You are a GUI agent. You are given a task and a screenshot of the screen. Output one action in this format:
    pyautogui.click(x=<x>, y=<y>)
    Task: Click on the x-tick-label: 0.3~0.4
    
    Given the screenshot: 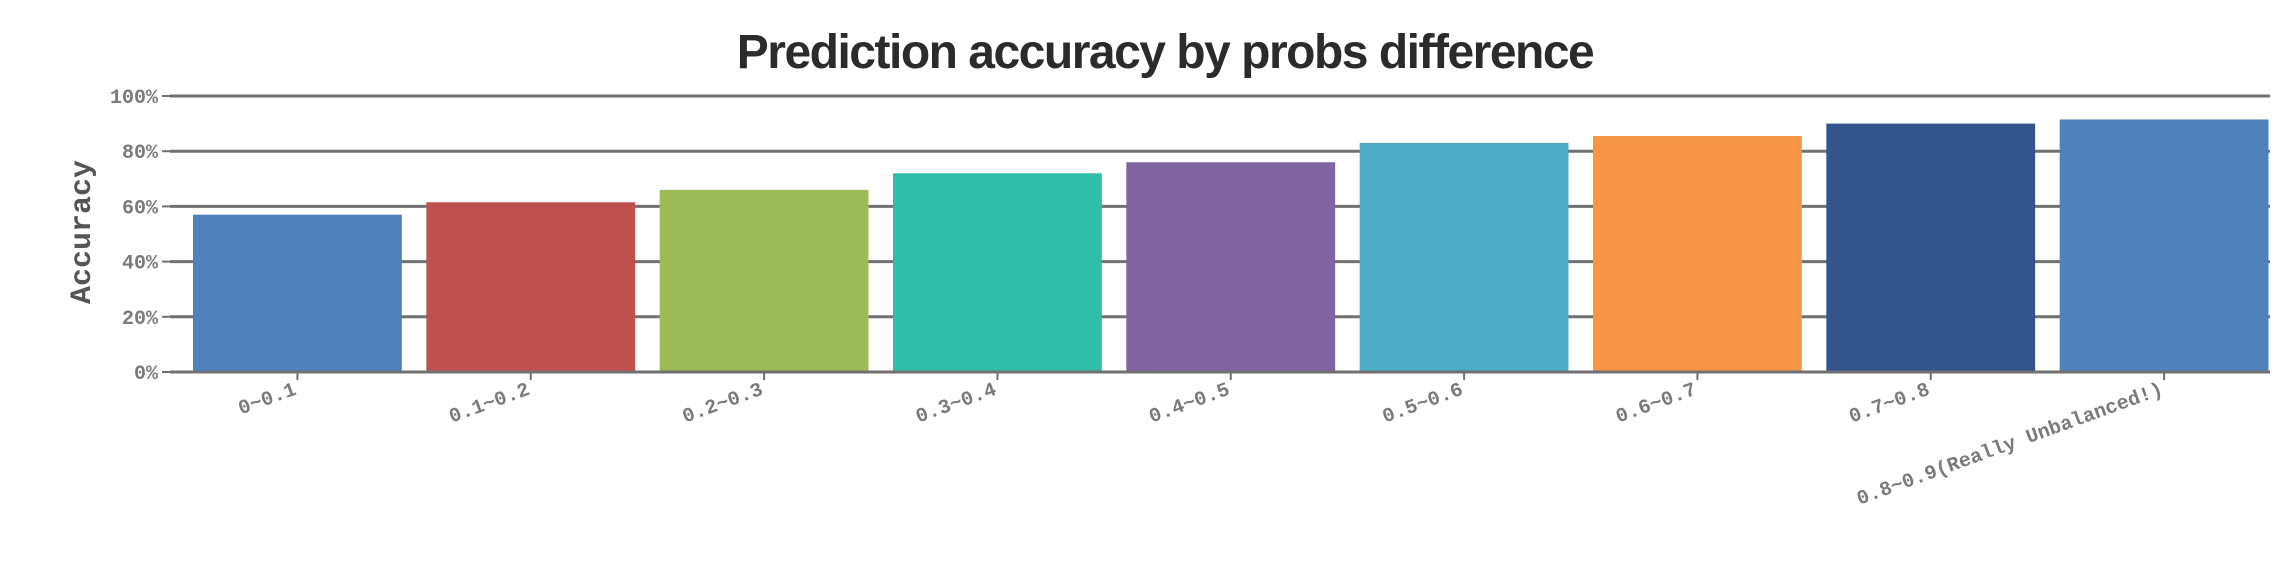 What is the action you would take?
    pyautogui.click(x=956, y=404)
    